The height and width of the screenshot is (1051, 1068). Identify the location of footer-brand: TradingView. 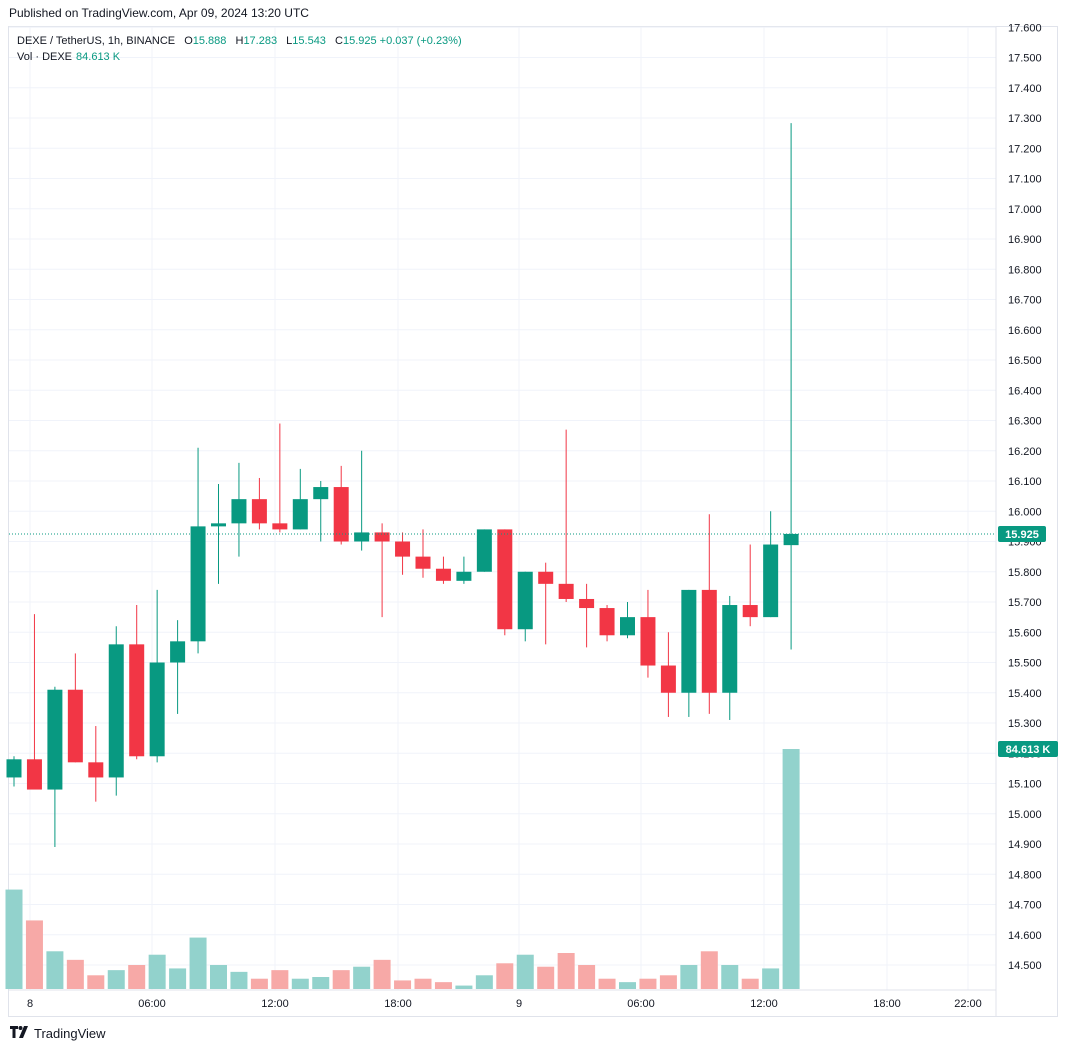
(58, 1033).